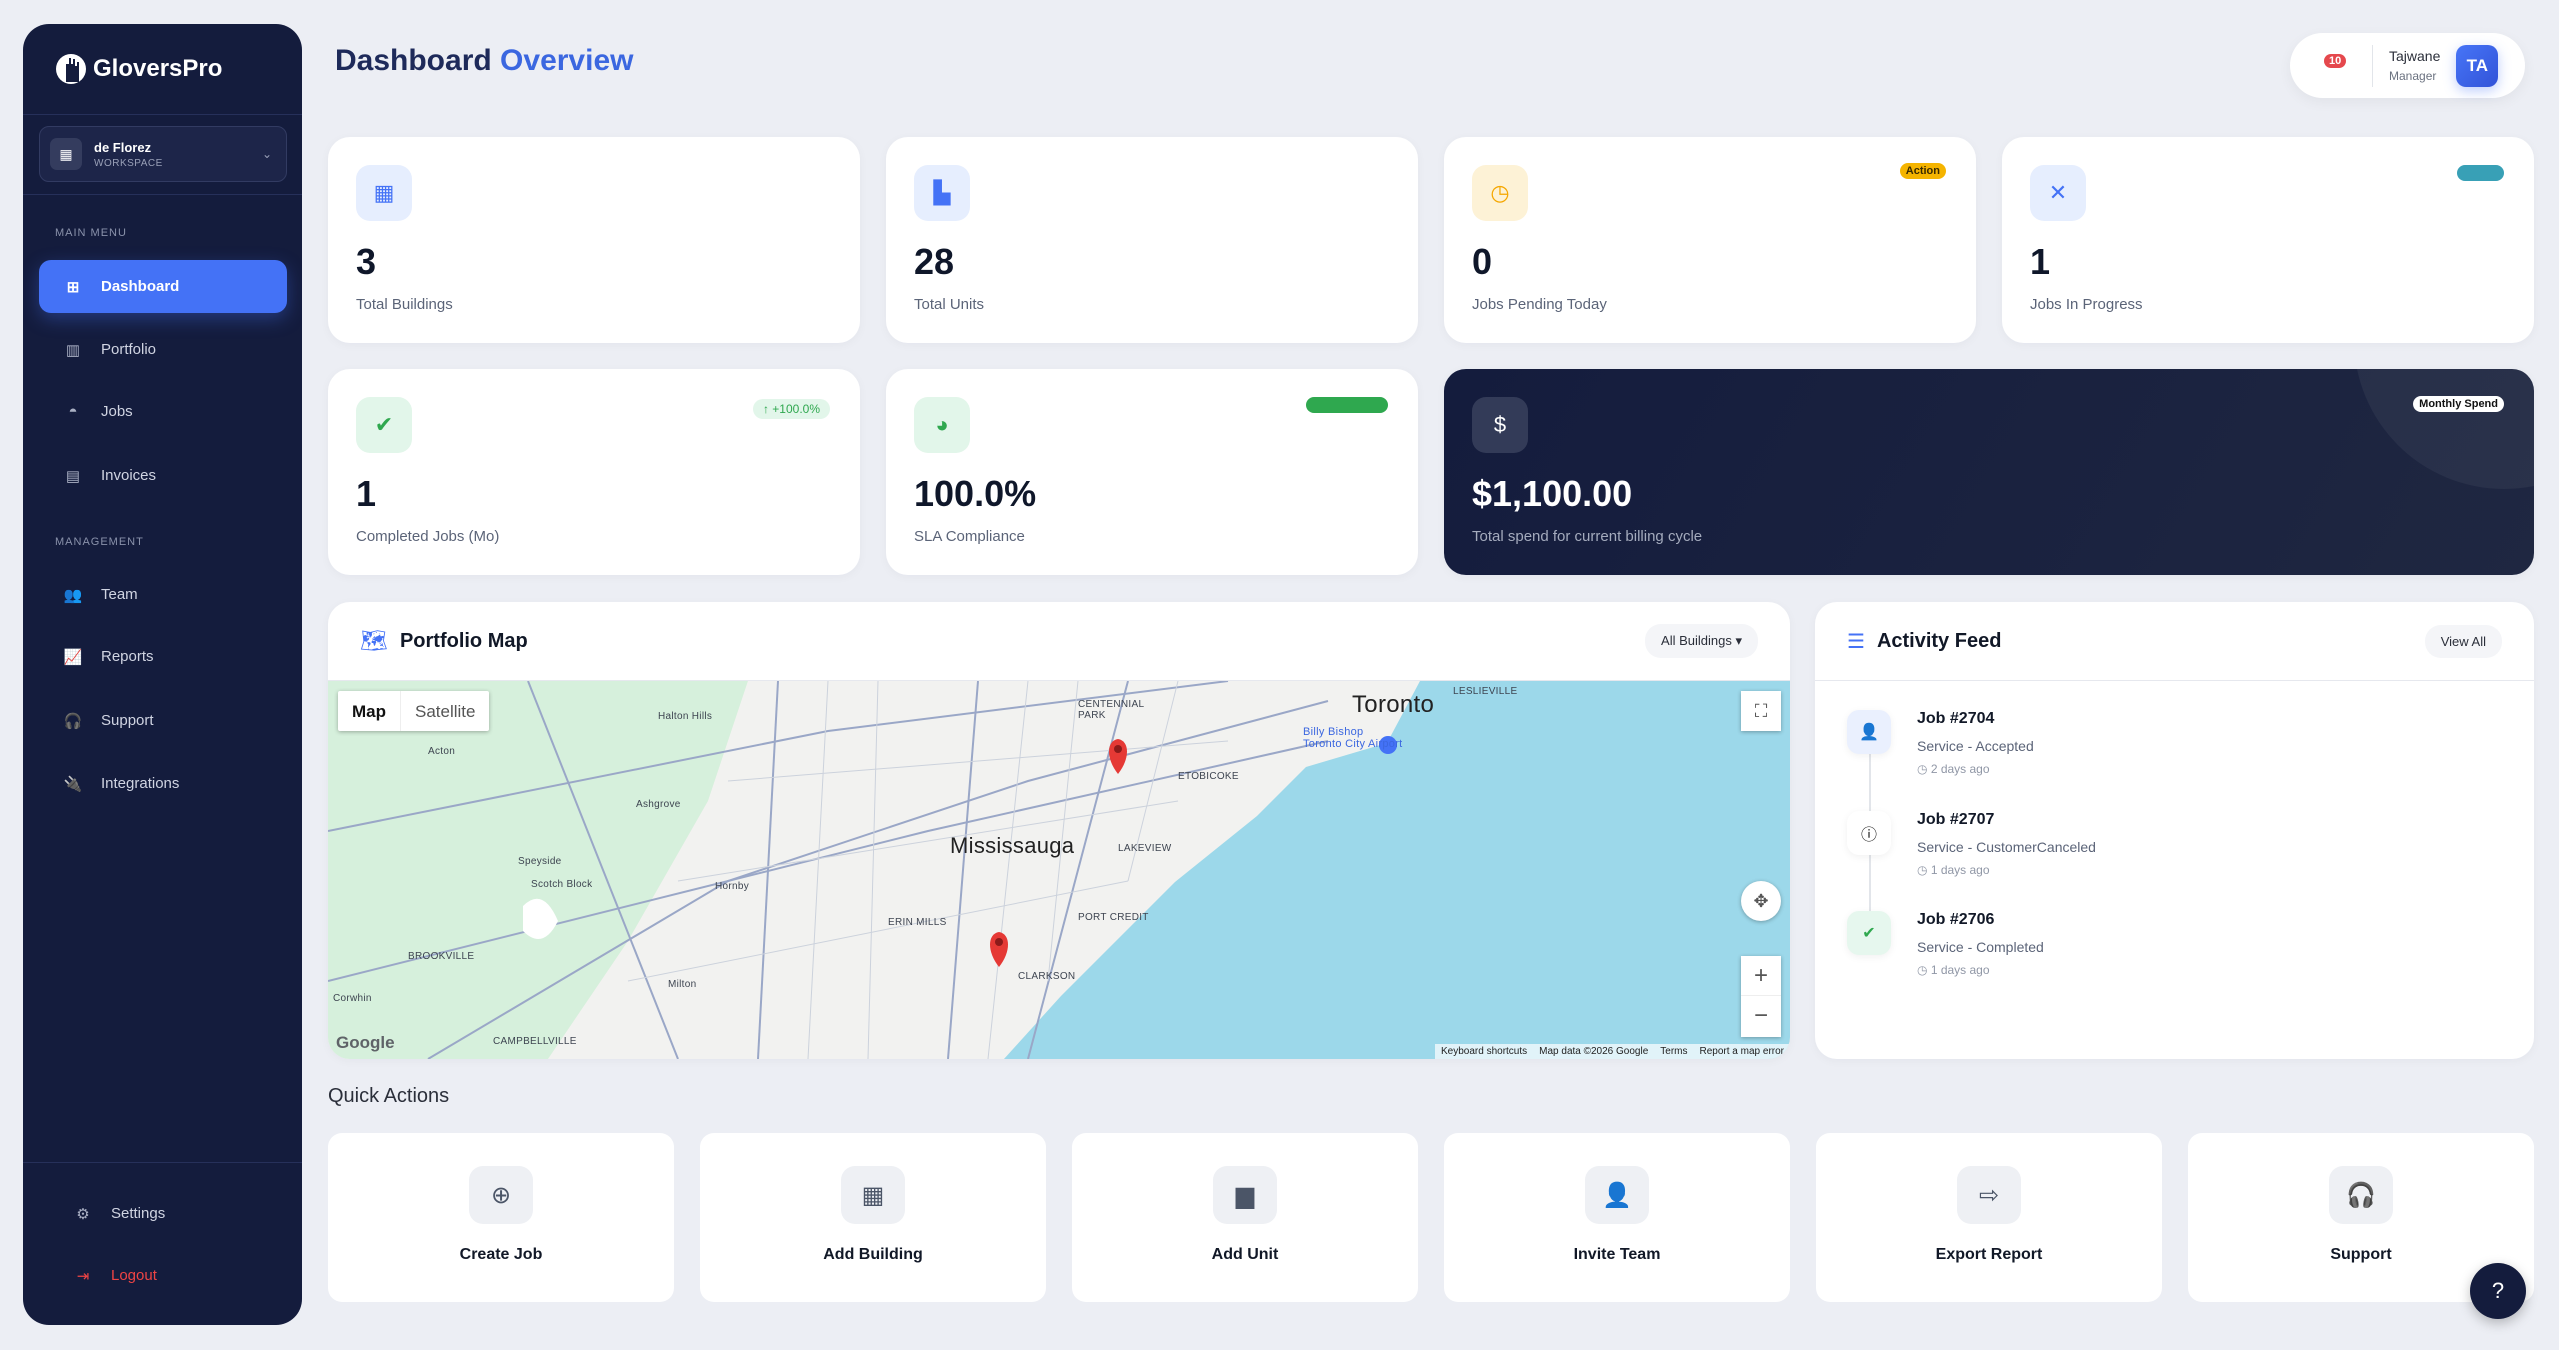 The width and height of the screenshot is (2559, 1350). I want to click on stat-card-sla-compliance: ◕ 100.0% SLA Compliance, so click(1152, 472).